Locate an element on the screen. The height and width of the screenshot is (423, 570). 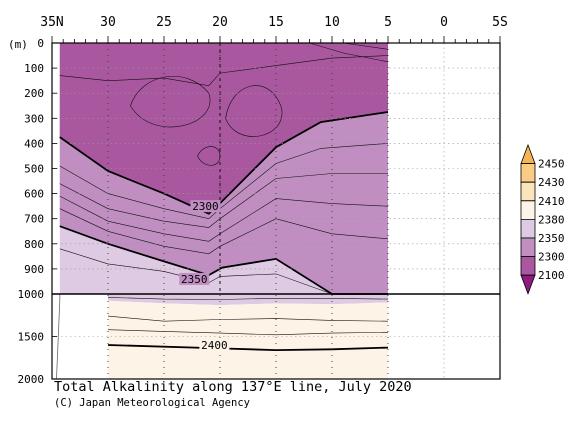
credit-text: (C) Japan Meteorological Agency is located at coordinates (152, 403).